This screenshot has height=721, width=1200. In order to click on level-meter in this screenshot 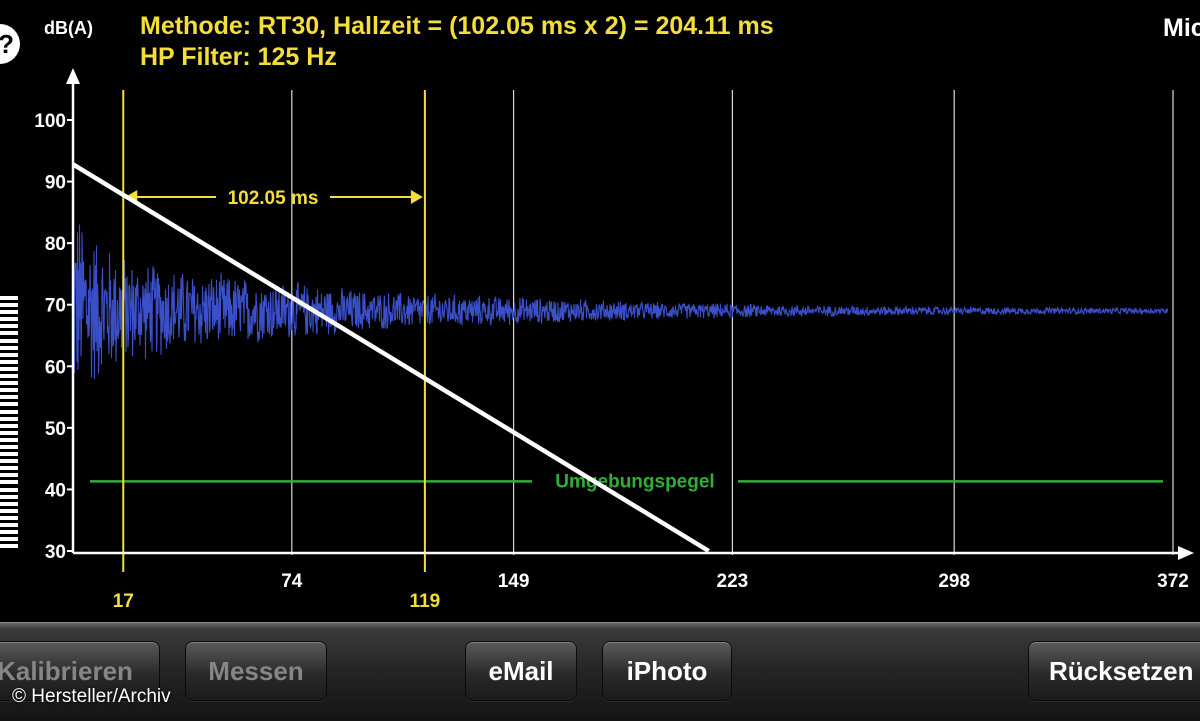, I will do `click(9, 424)`.